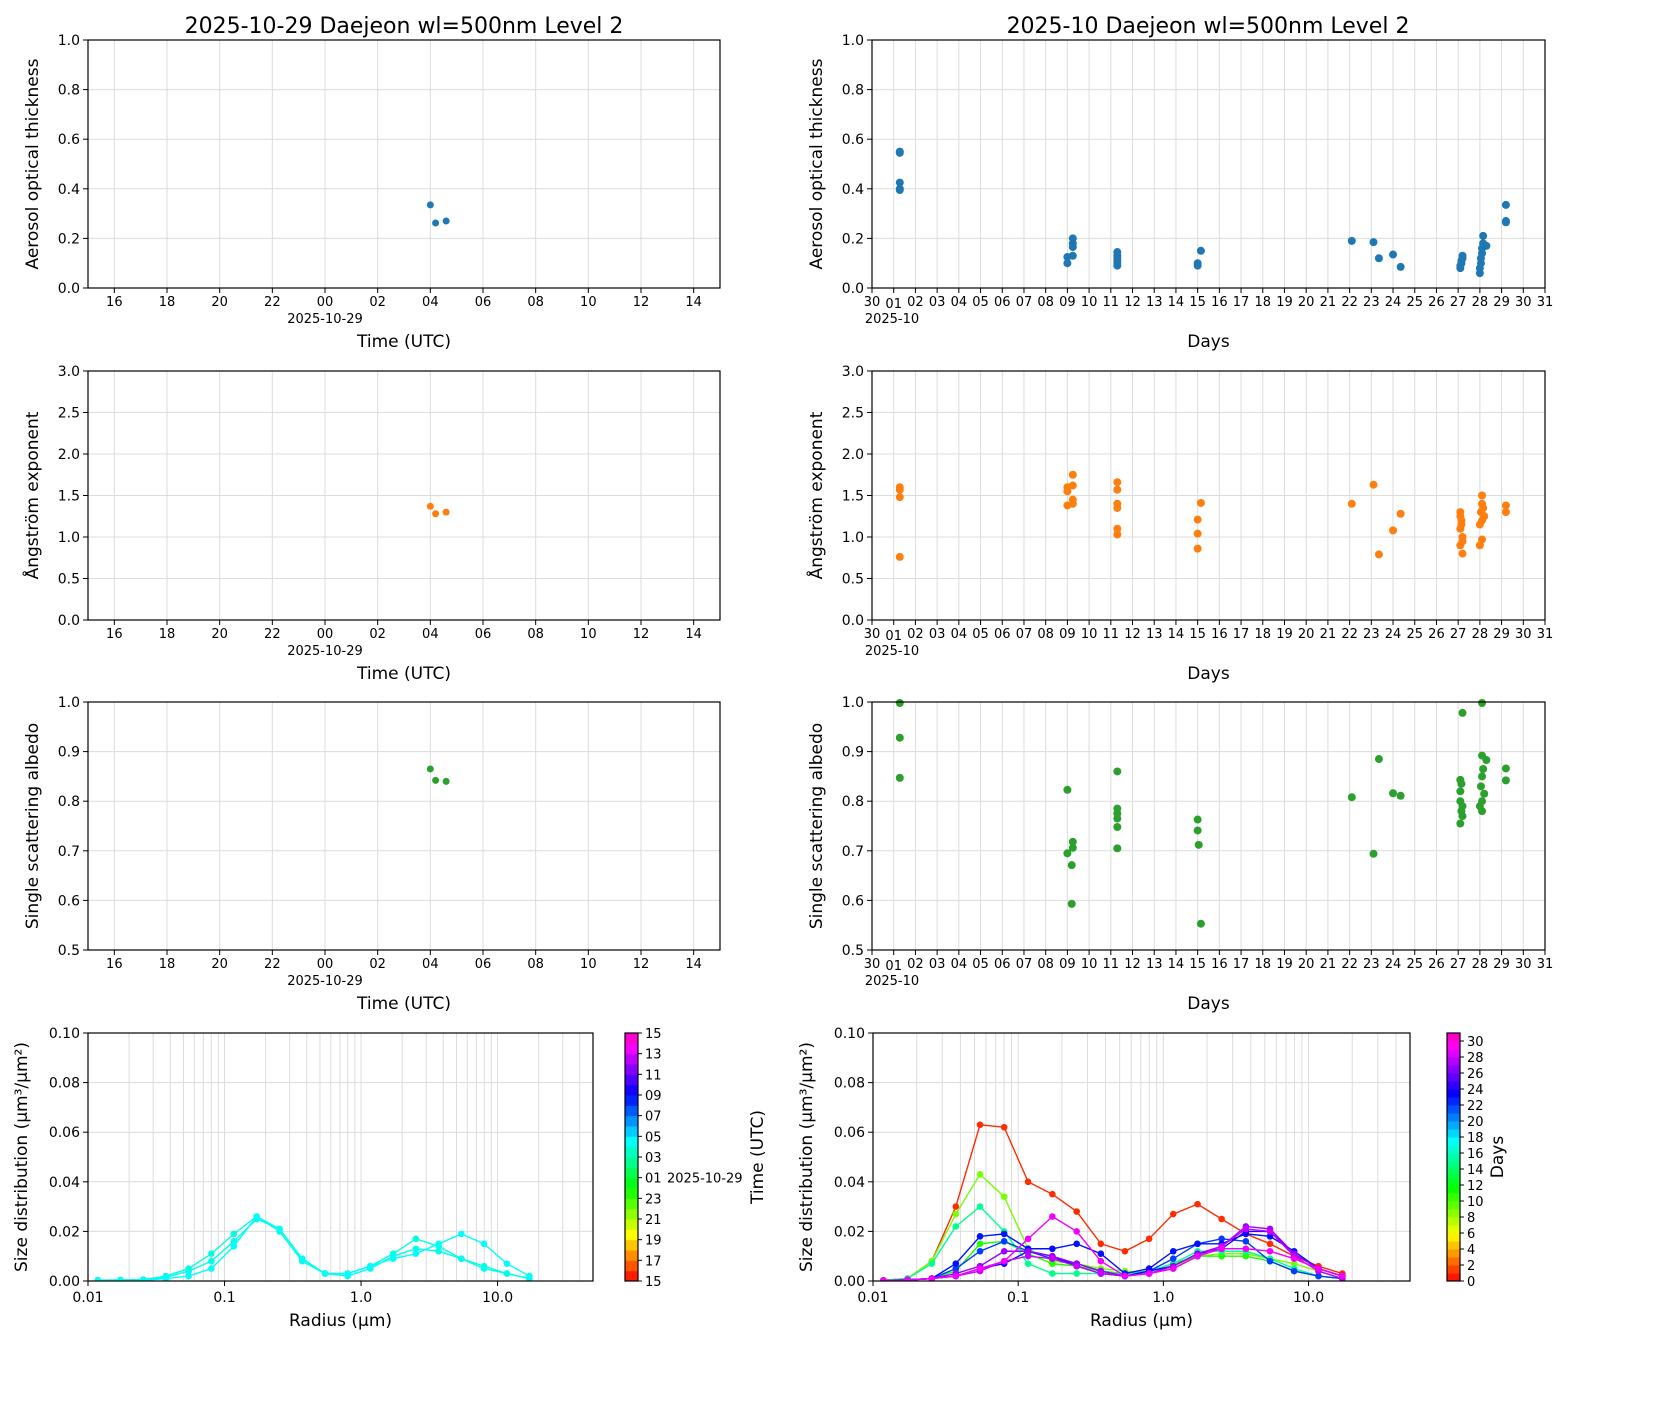 Image resolution: width=1654 pixels, height=1420 pixels. I want to click on x-tick-label: 06, so click(483, 634).